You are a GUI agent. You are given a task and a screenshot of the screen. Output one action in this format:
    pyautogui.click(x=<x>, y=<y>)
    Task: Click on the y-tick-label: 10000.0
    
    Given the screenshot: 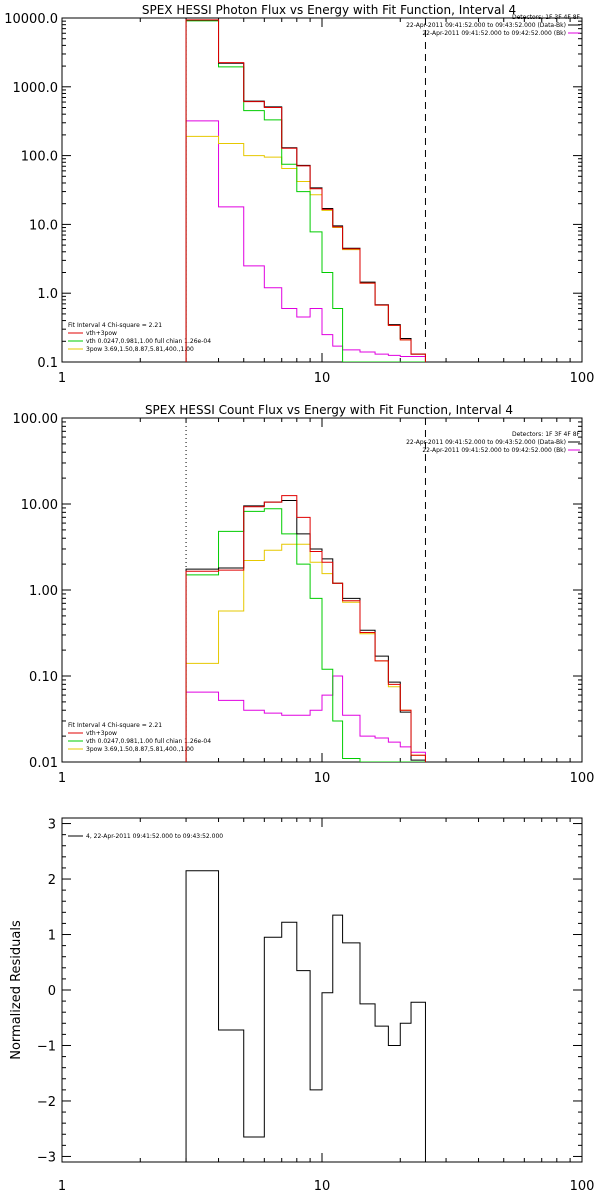 What is the action you would take?
    pyautogui.click(x=31, y=19)
    